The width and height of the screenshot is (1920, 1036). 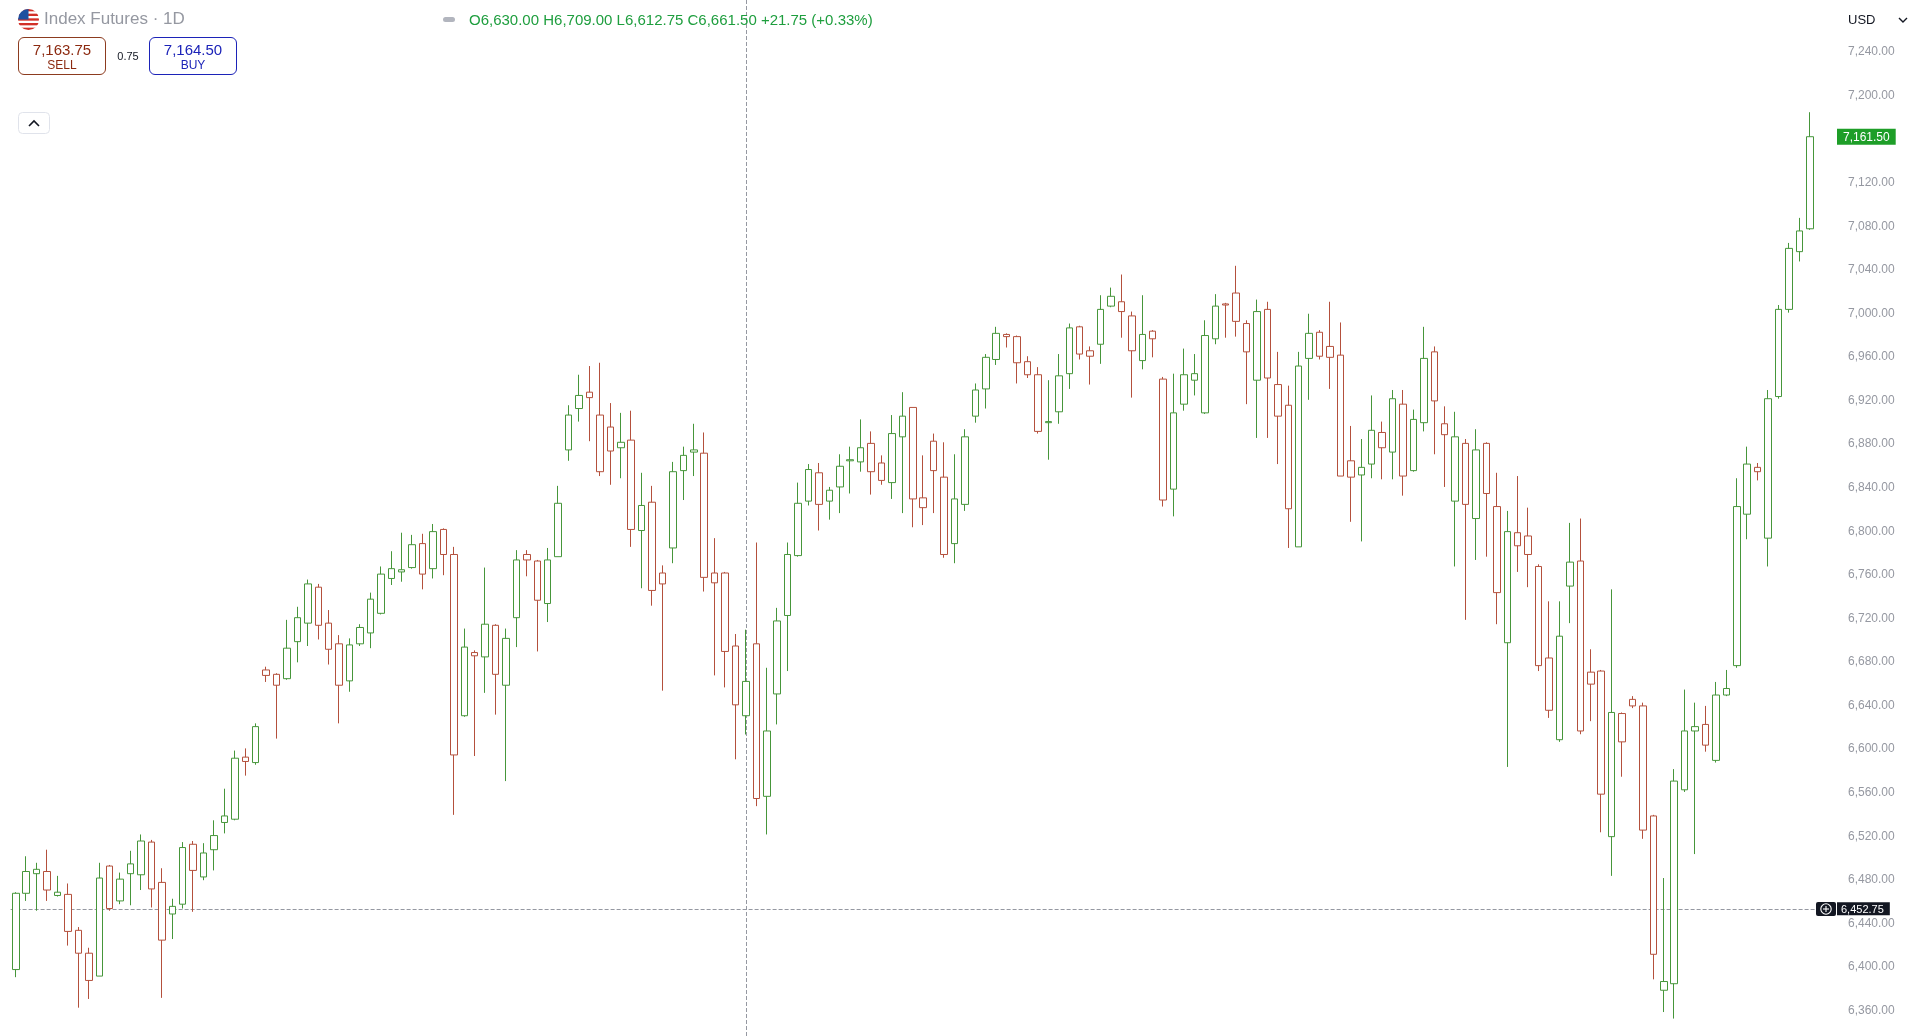 I want to click on y-axis-title: USD, so click(x=1862, y=19).